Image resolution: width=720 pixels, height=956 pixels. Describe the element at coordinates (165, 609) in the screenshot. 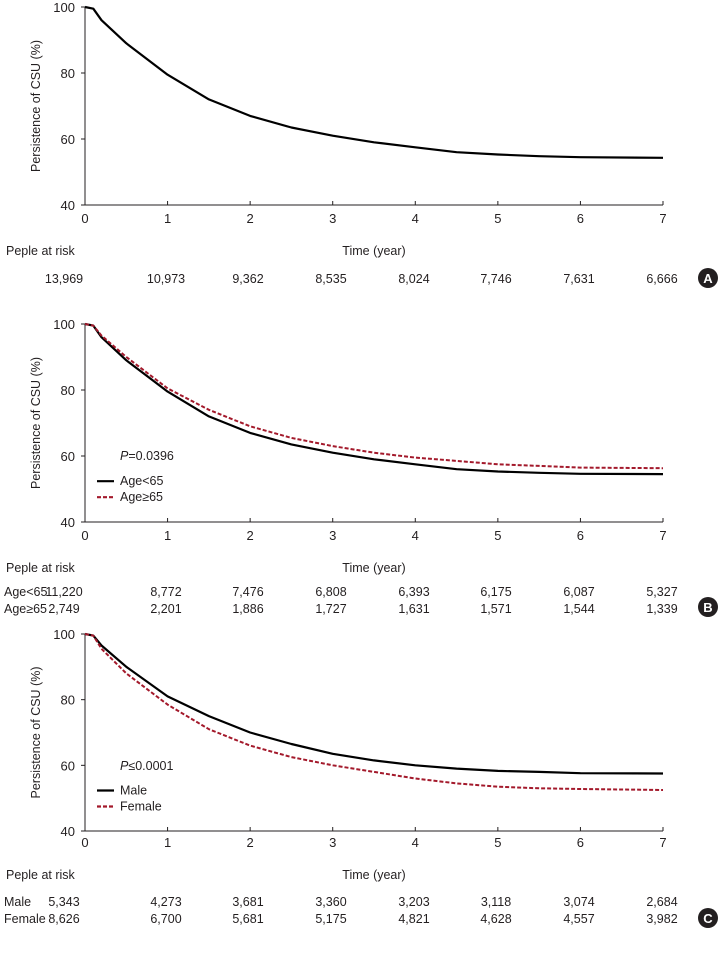

I see `risk-value: 2,201` at that location.